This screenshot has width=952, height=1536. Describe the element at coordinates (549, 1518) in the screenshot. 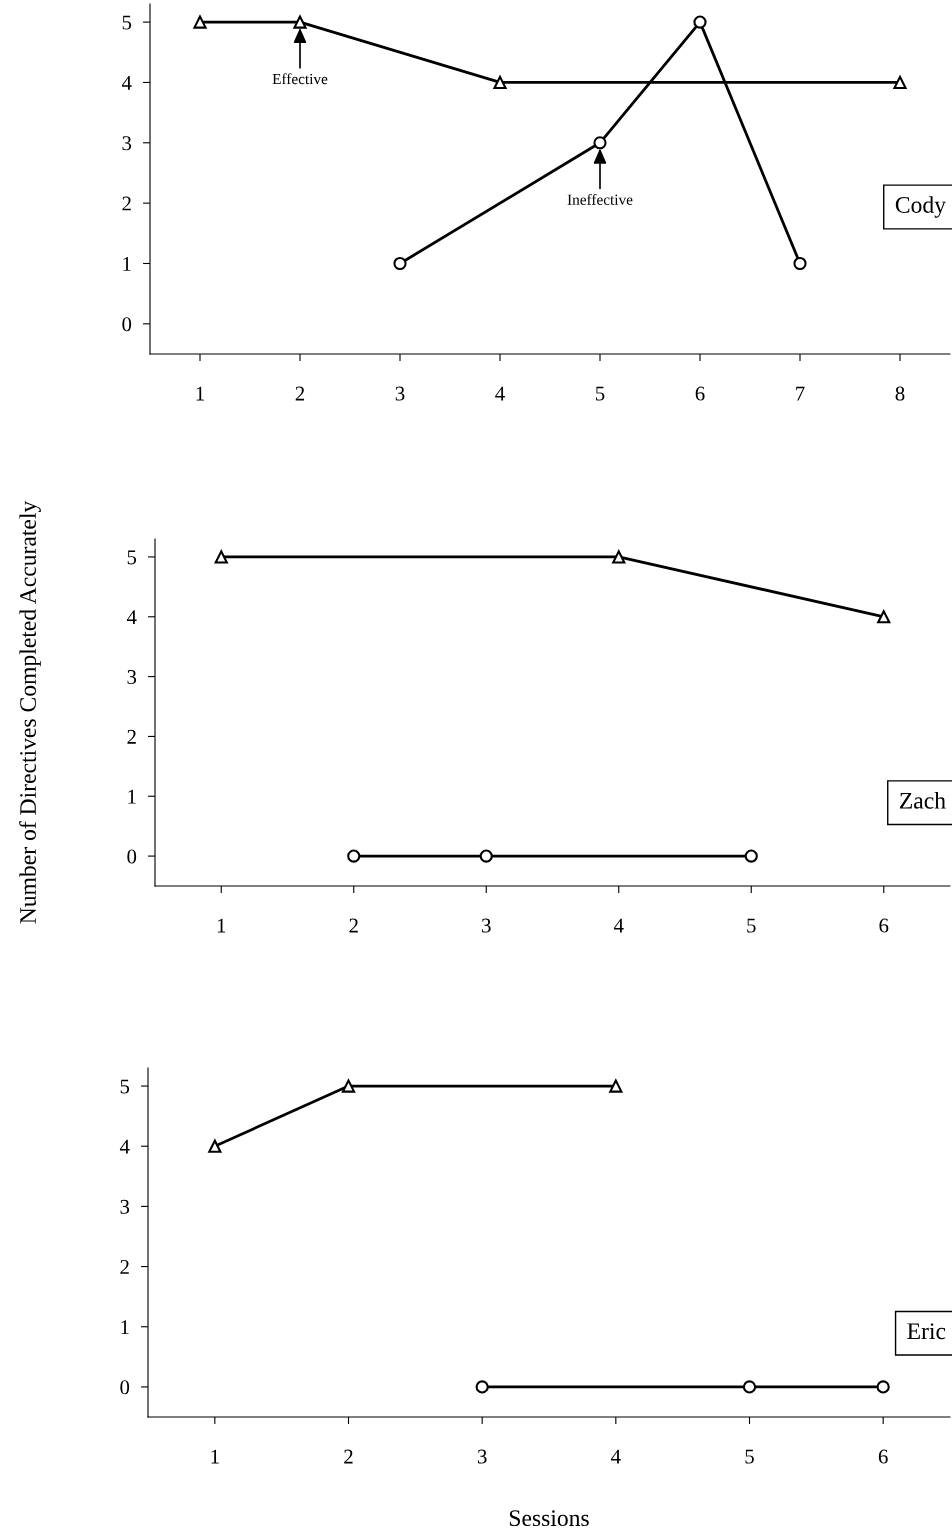

I see `x-axis-title: Sessions` at that location.